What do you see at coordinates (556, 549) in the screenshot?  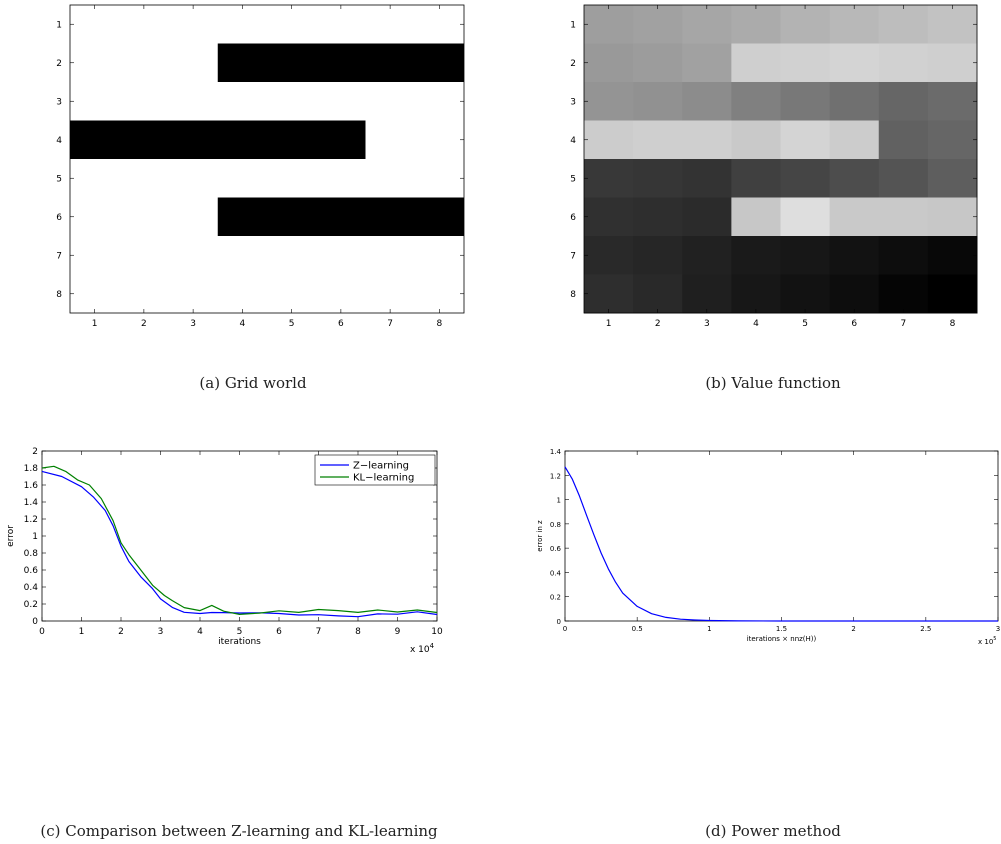 I see `y-tick-label: 0.6` at bounding box center [556, 549].